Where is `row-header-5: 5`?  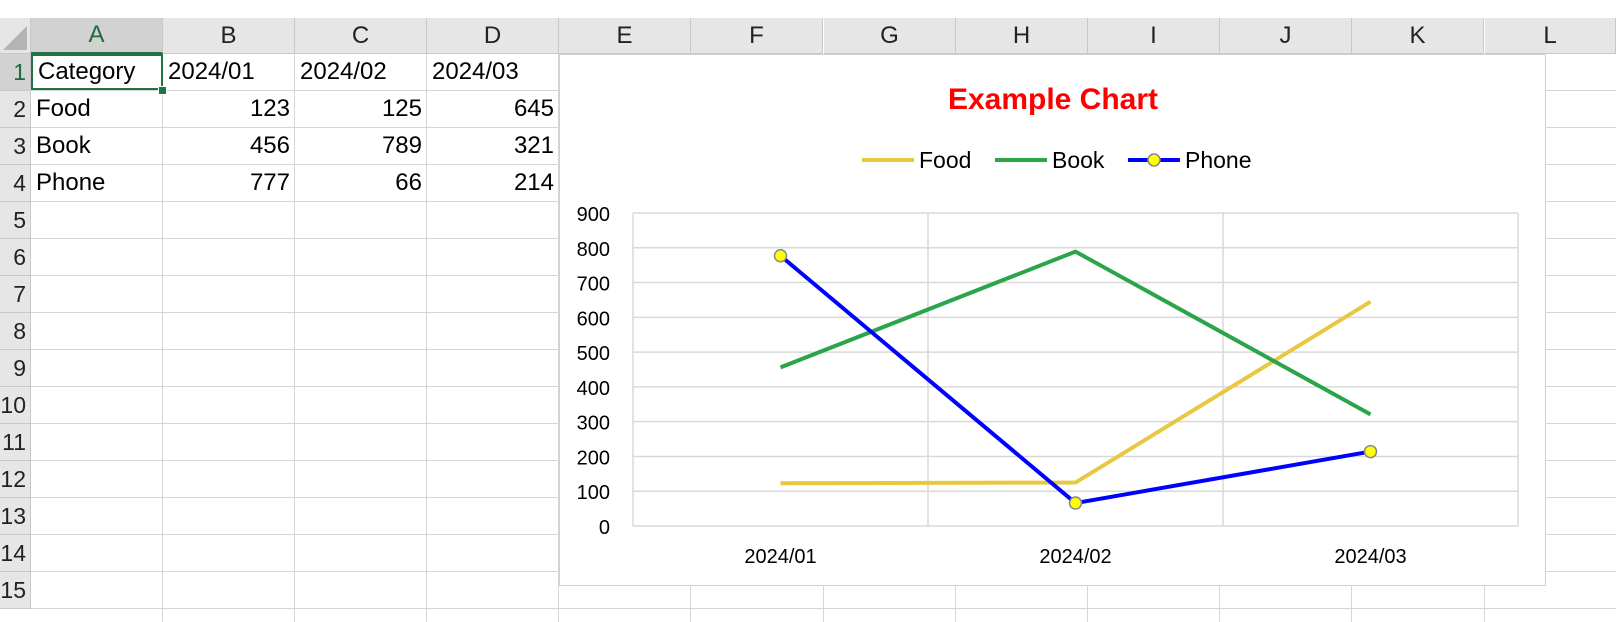 row-header-5: 5 is located at coordinates (15, 220).